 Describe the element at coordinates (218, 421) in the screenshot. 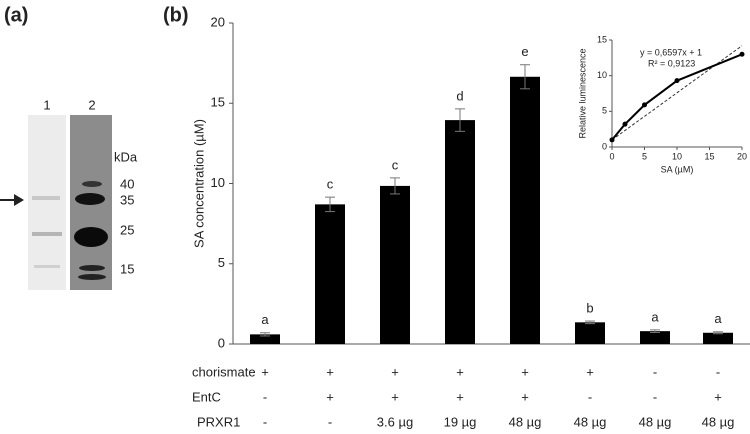

I see `row-label: PRXR1` at that location.